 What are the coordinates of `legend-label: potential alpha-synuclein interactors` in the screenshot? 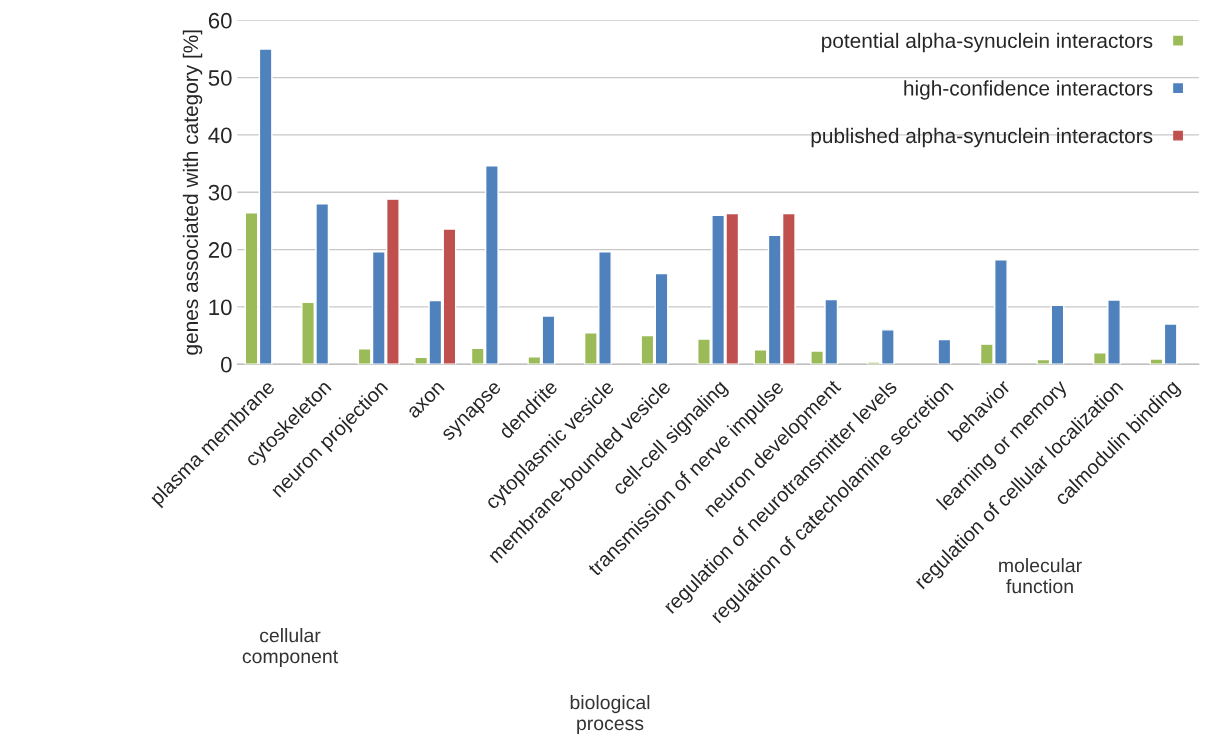 It's located at (987, 42).